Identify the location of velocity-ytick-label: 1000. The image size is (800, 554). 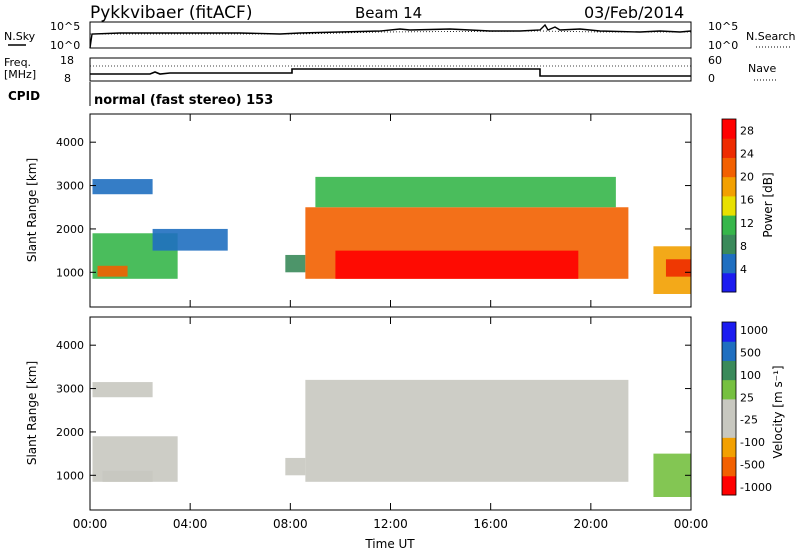
(70, 475).